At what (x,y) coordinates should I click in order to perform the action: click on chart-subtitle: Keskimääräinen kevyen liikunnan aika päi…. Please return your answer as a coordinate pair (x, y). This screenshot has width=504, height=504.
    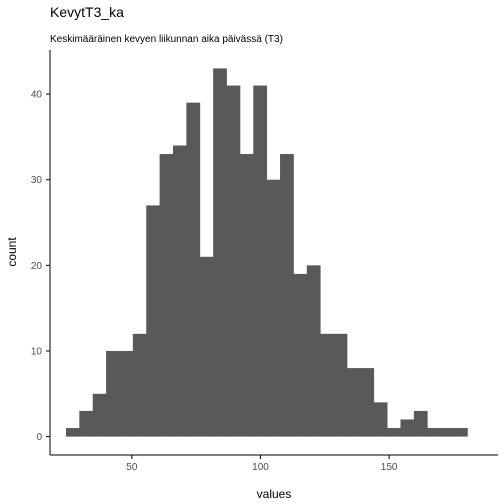
    Looking at the image, I should click on (166, 39).